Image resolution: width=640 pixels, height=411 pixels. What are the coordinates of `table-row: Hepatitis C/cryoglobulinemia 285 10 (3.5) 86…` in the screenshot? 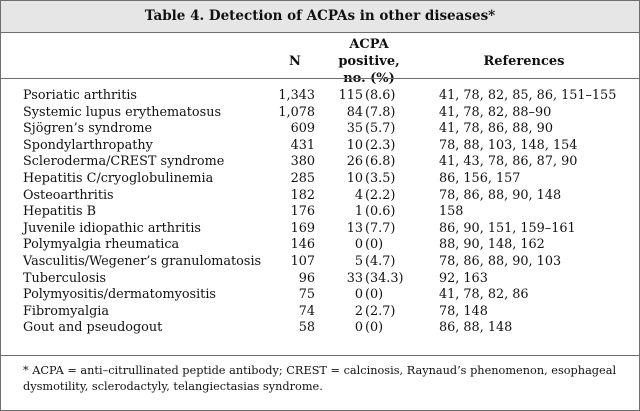 It's located at (320, 179).